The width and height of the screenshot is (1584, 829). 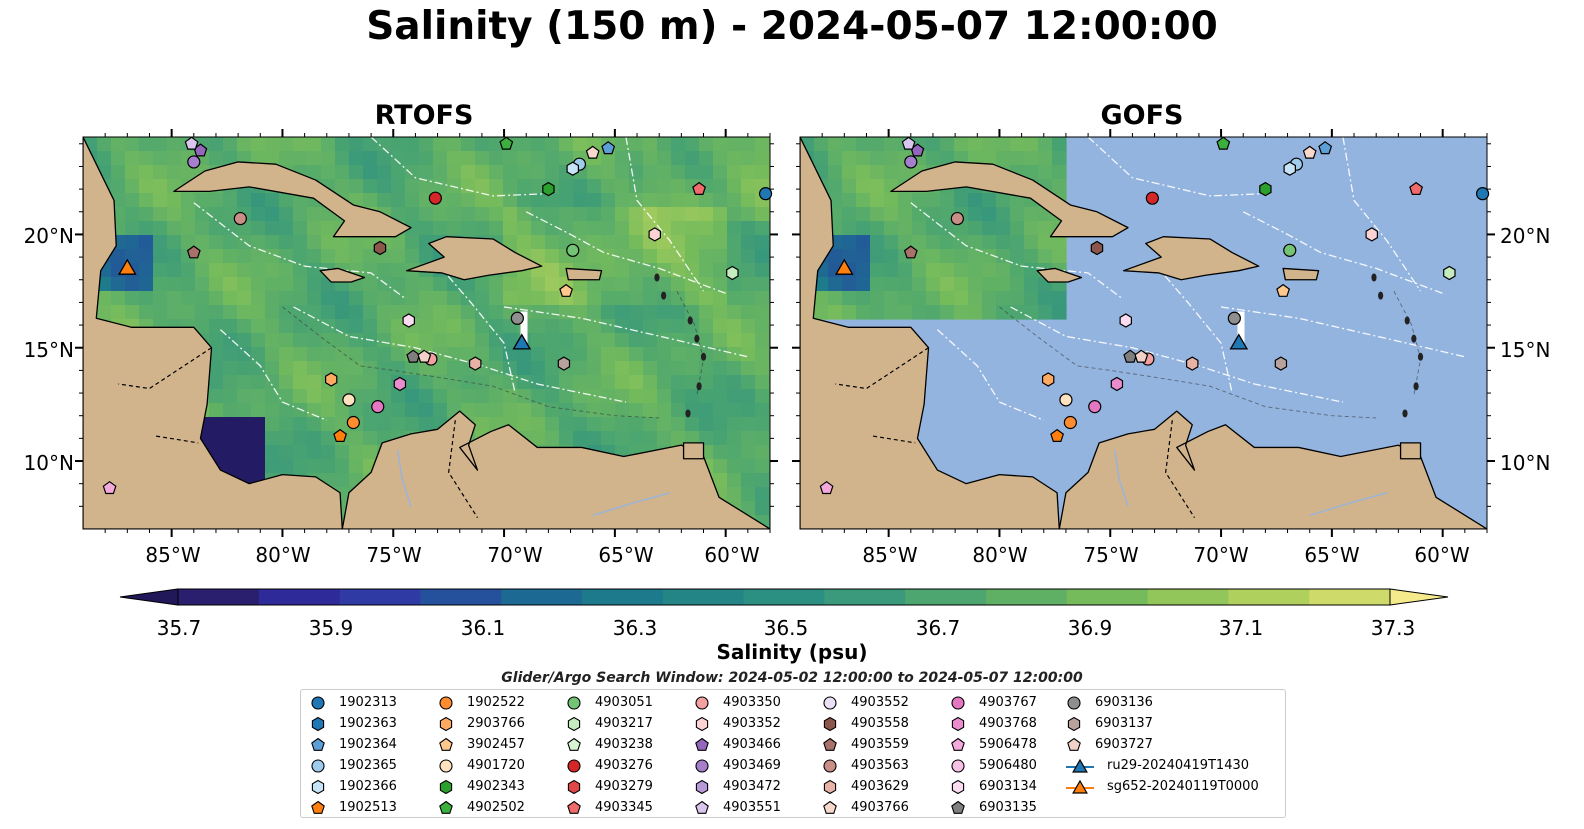 I want to click on legend-item: 4903352, so click(x=737, y=723).